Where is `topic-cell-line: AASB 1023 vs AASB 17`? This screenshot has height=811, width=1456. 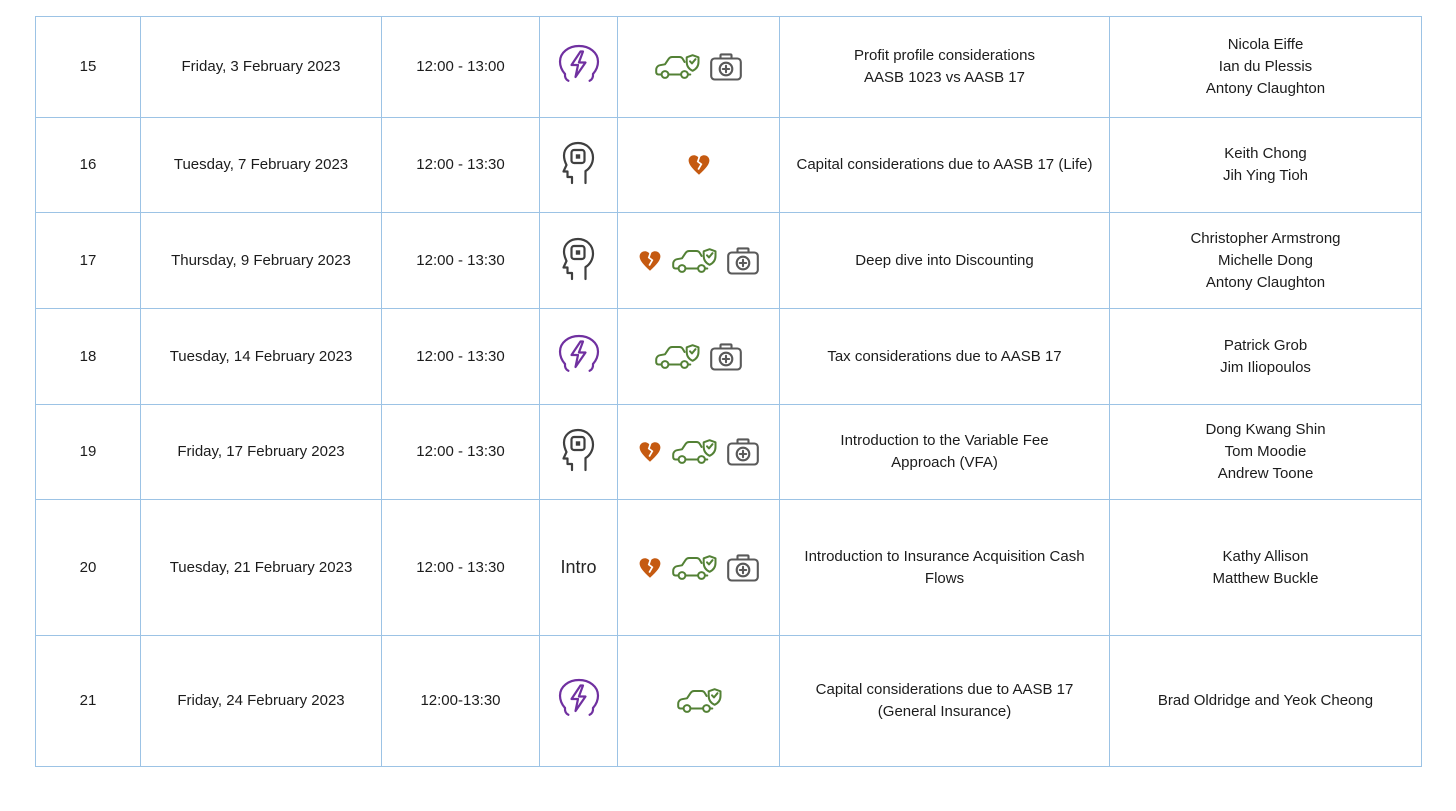
topic-cell-line: AASB 1023 vs AASB 17 is located at coordinates (944, 77).